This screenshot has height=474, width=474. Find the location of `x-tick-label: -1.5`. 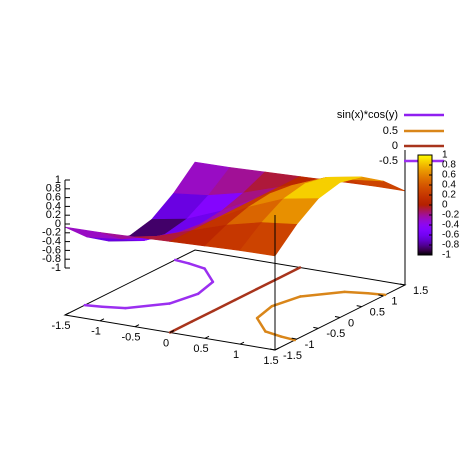

x-tick-label: -1.5 is located at coordinates (61, 326).